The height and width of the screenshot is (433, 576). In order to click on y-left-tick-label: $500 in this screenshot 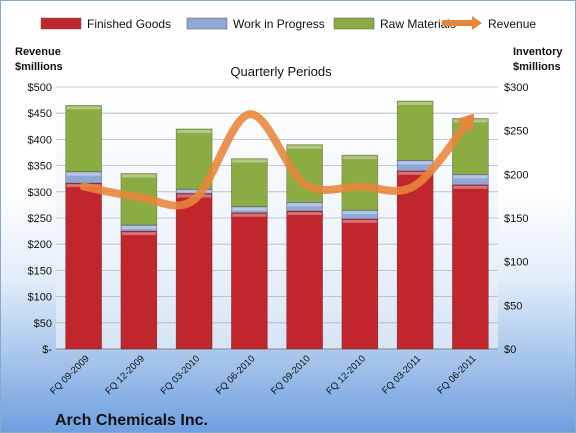, I will do `click(40, 88)`.